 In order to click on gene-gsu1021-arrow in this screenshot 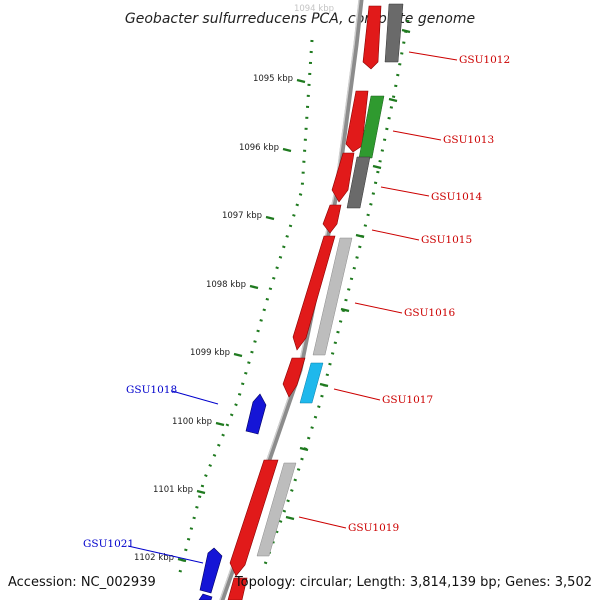, I will do `click(211, 570)`.